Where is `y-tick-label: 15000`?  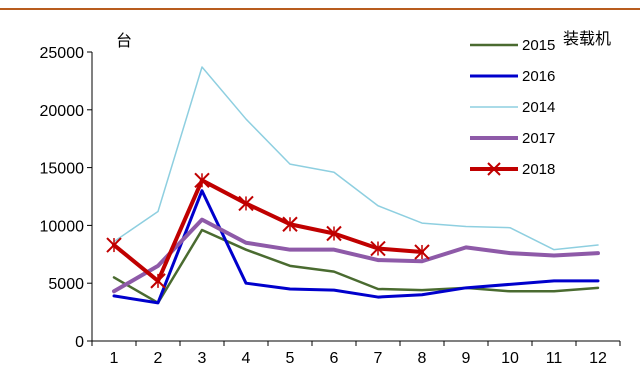
y-tick-label: 15000 is located at coordinates (62, 169).